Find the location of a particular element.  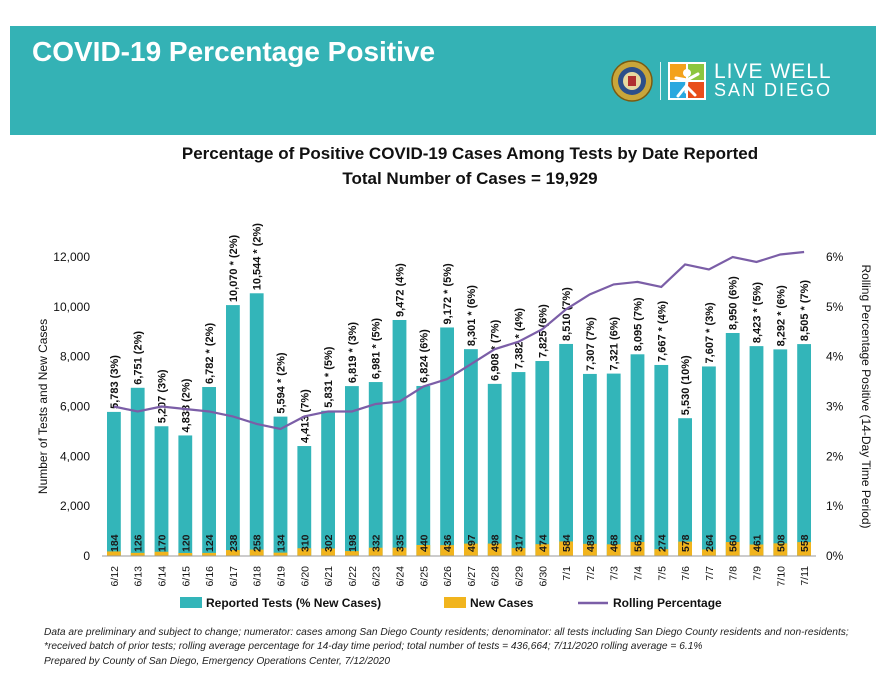

x-tick-label: 6/28 is located at coordinates (496, 576).